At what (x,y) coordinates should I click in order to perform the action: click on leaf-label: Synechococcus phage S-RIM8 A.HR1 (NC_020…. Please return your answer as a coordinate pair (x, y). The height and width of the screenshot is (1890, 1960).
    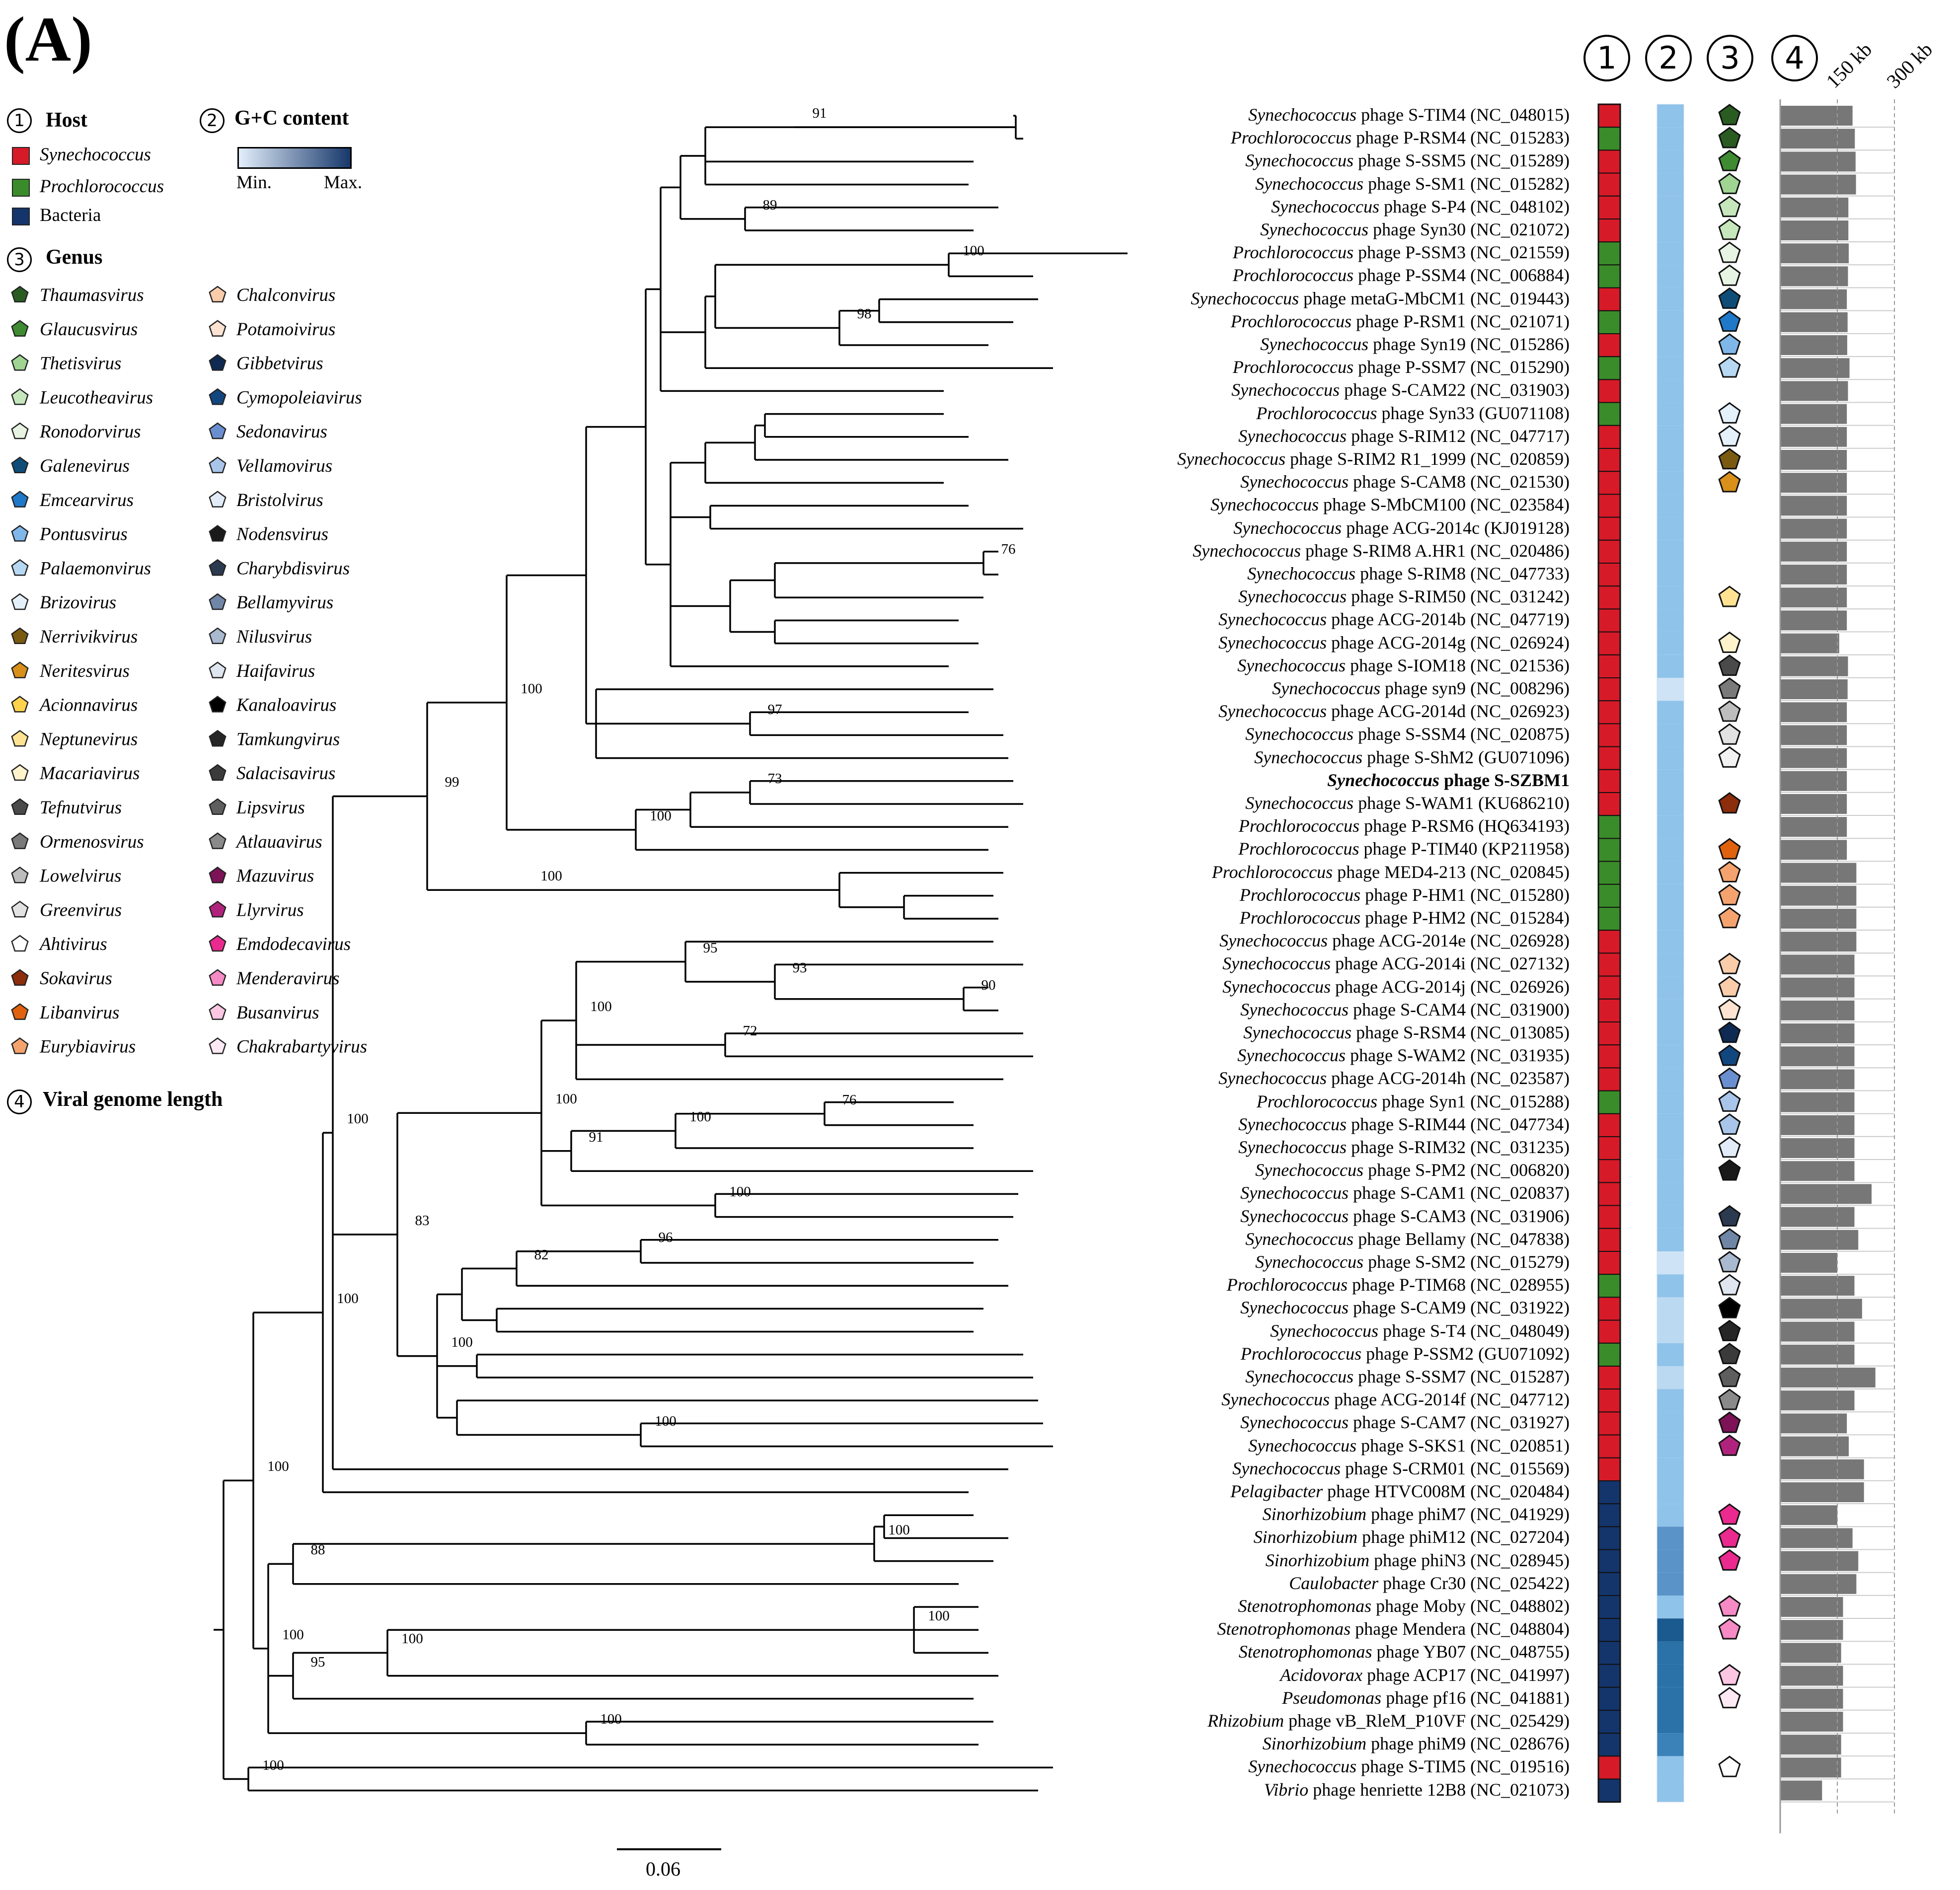
    Looking at the image, I should click on (1381, 551).